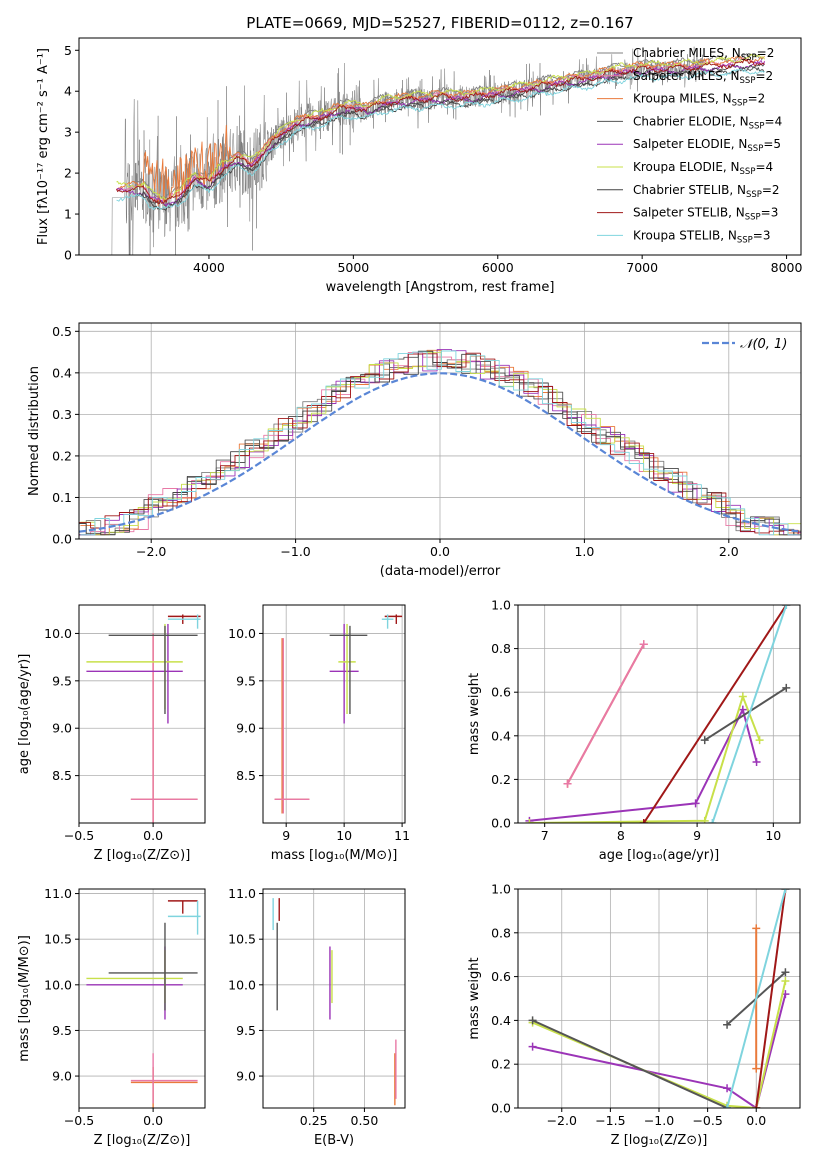  I want to click on x-tick-label: 5000, so click(353, 267).